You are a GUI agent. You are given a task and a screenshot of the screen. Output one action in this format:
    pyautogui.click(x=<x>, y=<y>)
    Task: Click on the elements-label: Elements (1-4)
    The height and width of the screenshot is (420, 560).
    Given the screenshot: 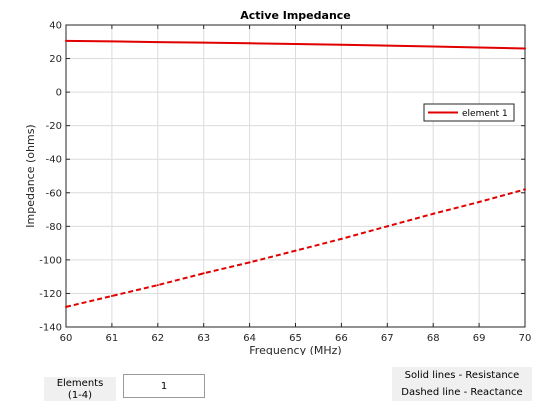 What is the action you would take?
    pyautogui.click(x=80, y=389)
    